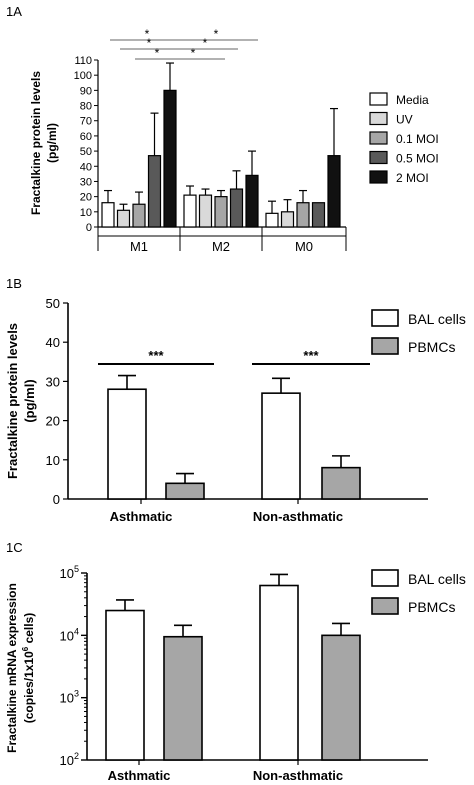 The image size is (474, 785). I want to click on legend-label-1a: Media, so click(412, 100).